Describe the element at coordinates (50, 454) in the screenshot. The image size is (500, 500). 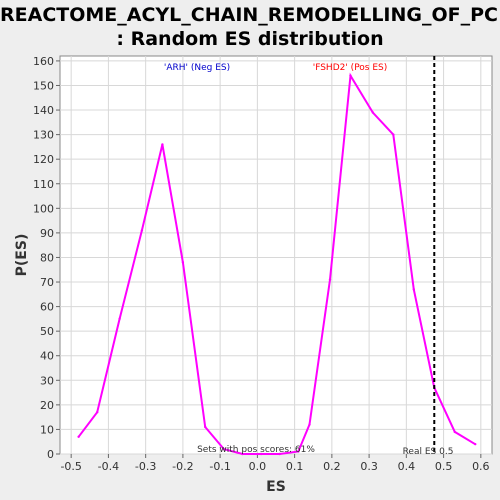
I see `y-tick-label: 0` at that location.